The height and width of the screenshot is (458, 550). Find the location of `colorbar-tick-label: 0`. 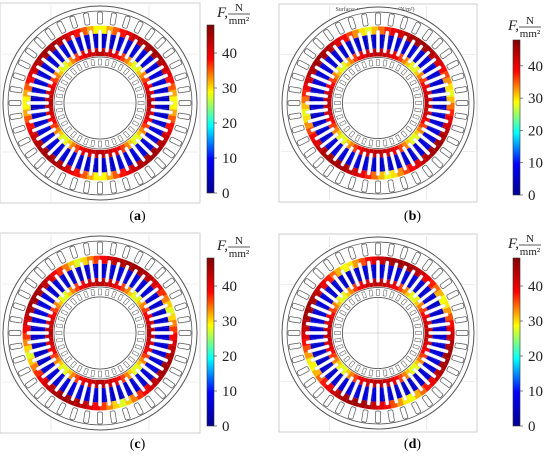

colorbar-tick-label: 0 is located at coordinates (532, 427).